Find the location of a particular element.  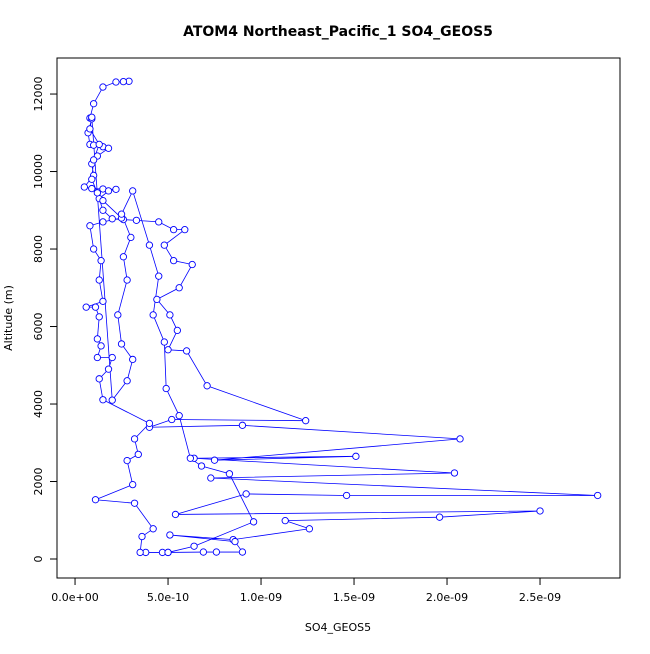

y-tick-label: 8000 is located at coordinates (38, 249).